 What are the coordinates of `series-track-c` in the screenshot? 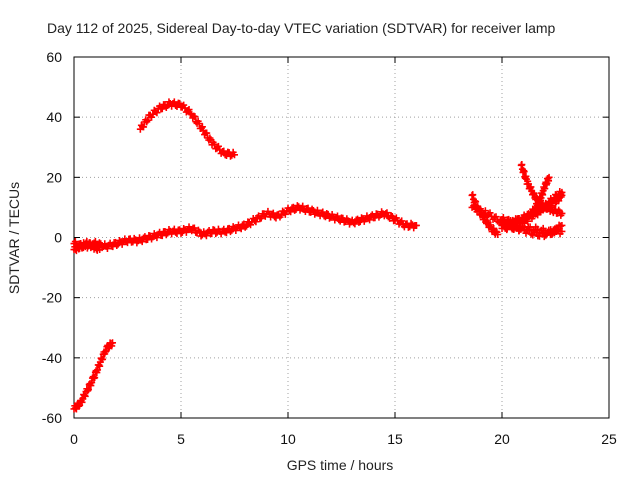 It's located at (245, 227).